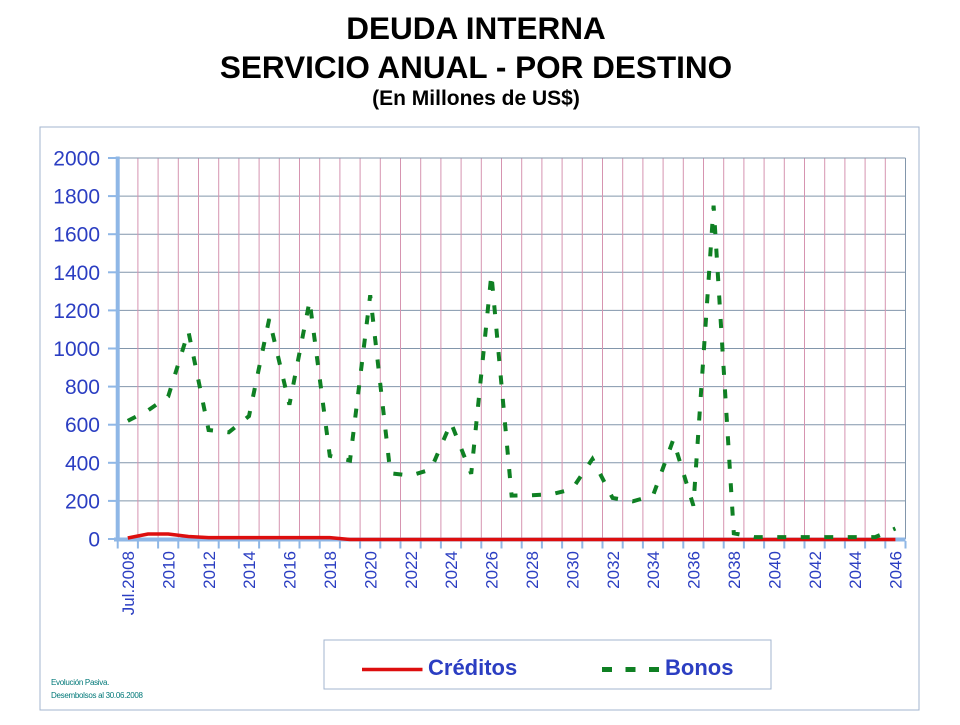  What do you see at coordinates (82, 425) in the screenshot?
I see `svg-text: 600` at bounding box center [82, 425].